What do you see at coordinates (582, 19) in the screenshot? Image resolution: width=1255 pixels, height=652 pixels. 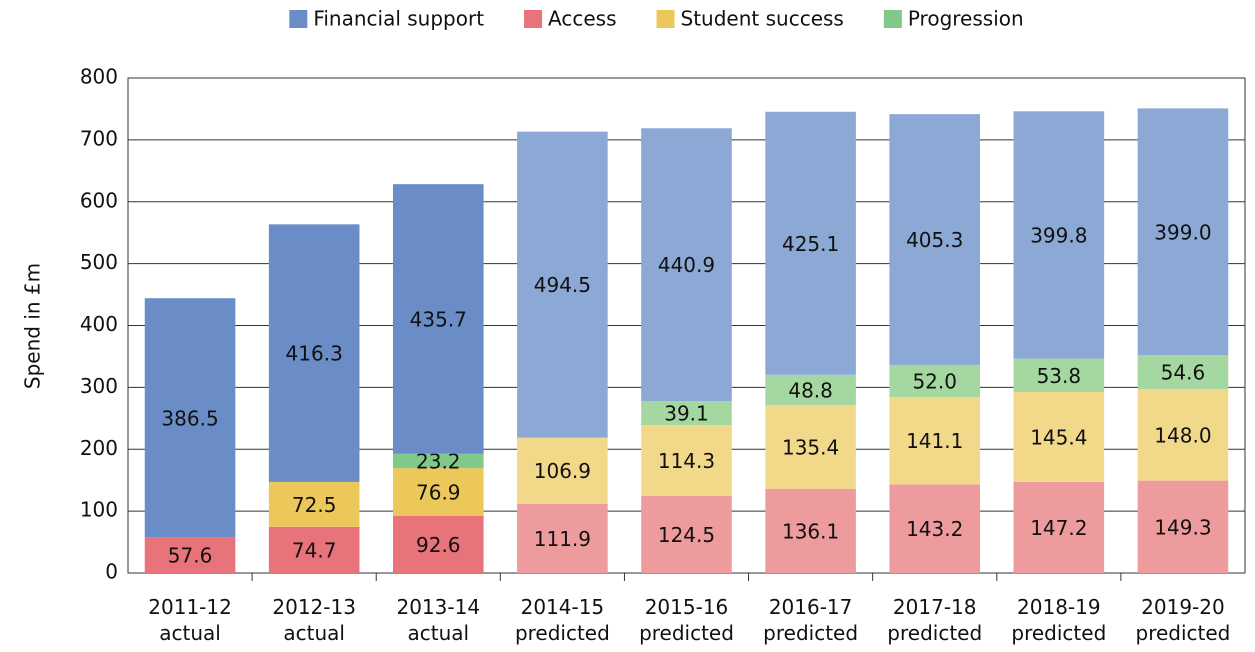 I see `legend-label: Access` at bounding box center [582, 19].